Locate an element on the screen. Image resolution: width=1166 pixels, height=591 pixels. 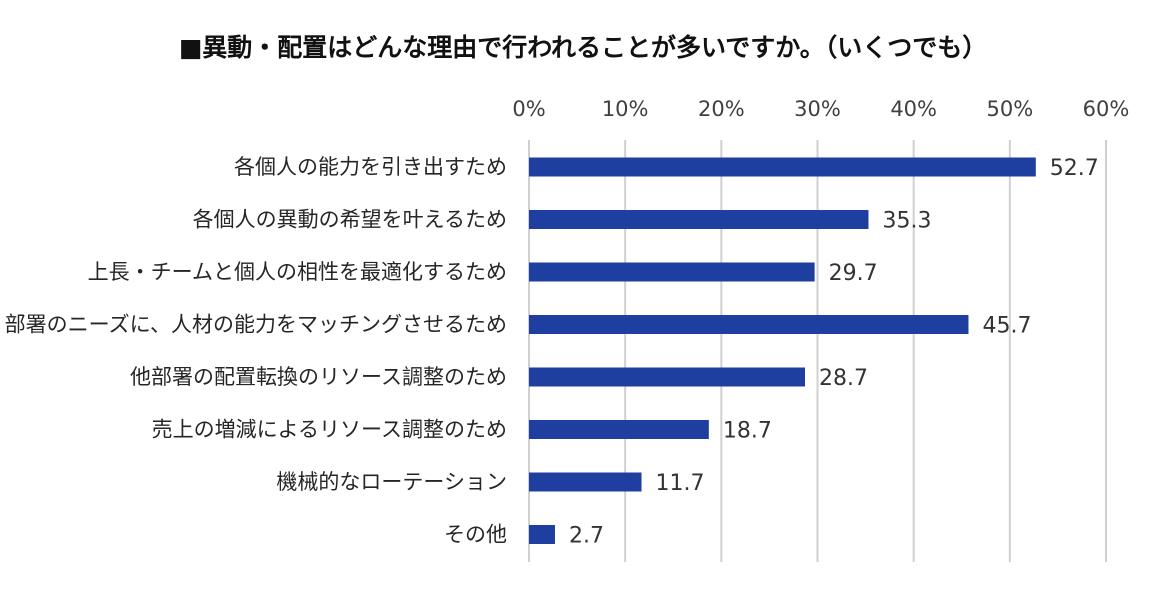
data-label: 11.7 is located at coordinates (680, 483).